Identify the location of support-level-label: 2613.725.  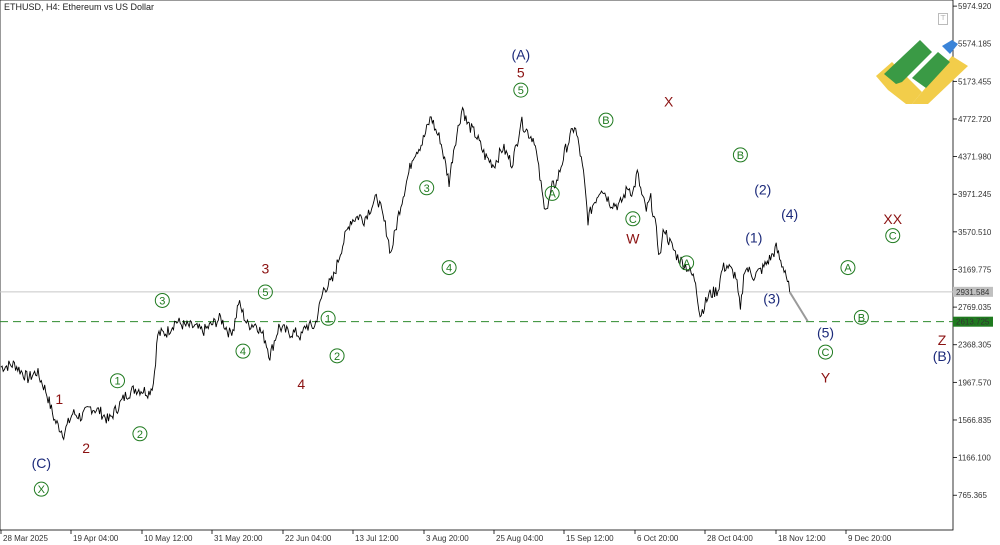
(973, 322).